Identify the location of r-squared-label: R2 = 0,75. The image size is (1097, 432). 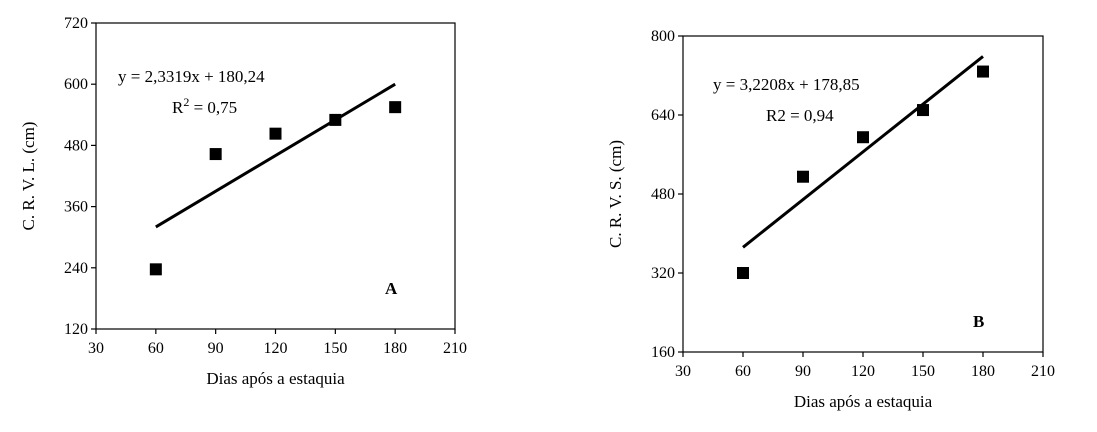
(204, 106).